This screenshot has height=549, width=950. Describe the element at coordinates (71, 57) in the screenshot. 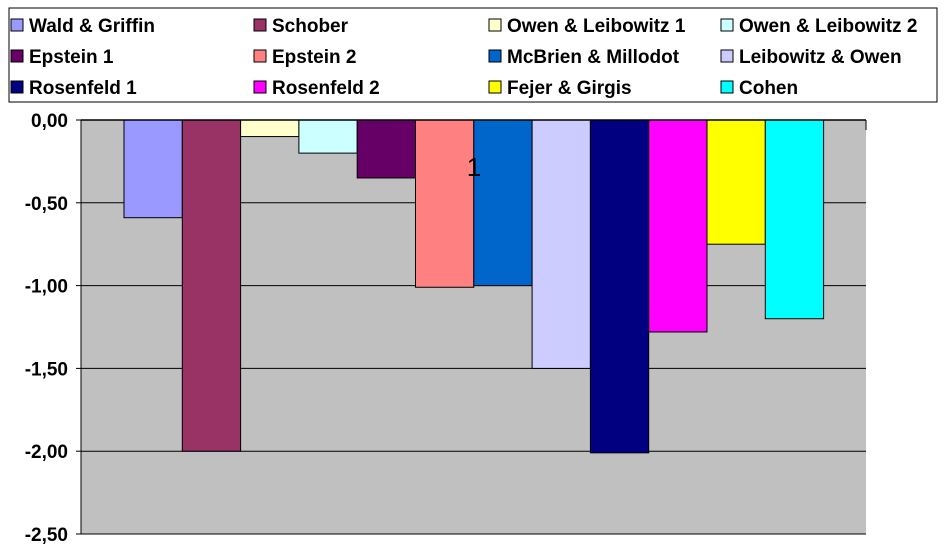

I see `legend-label: Epstein 1` at that location.